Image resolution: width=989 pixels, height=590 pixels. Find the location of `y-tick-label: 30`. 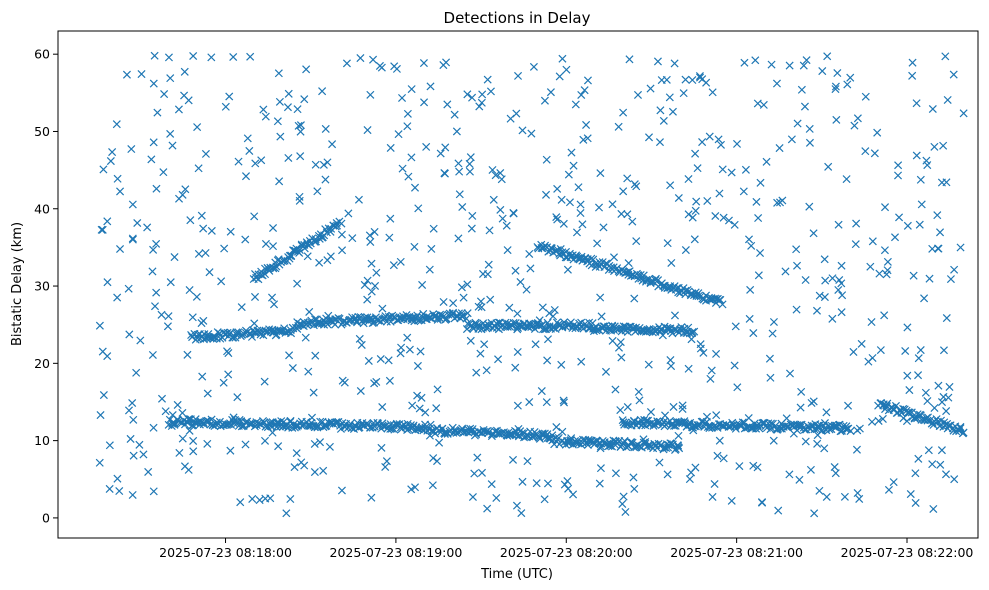

y-tick-label: 30 is located at coordinates (42, 286).